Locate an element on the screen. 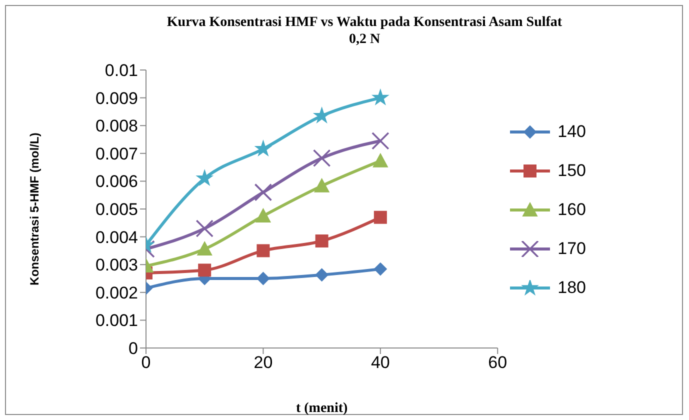 The image size is (689, 420). legend-label: 140 is located at coordinates (572, 132).